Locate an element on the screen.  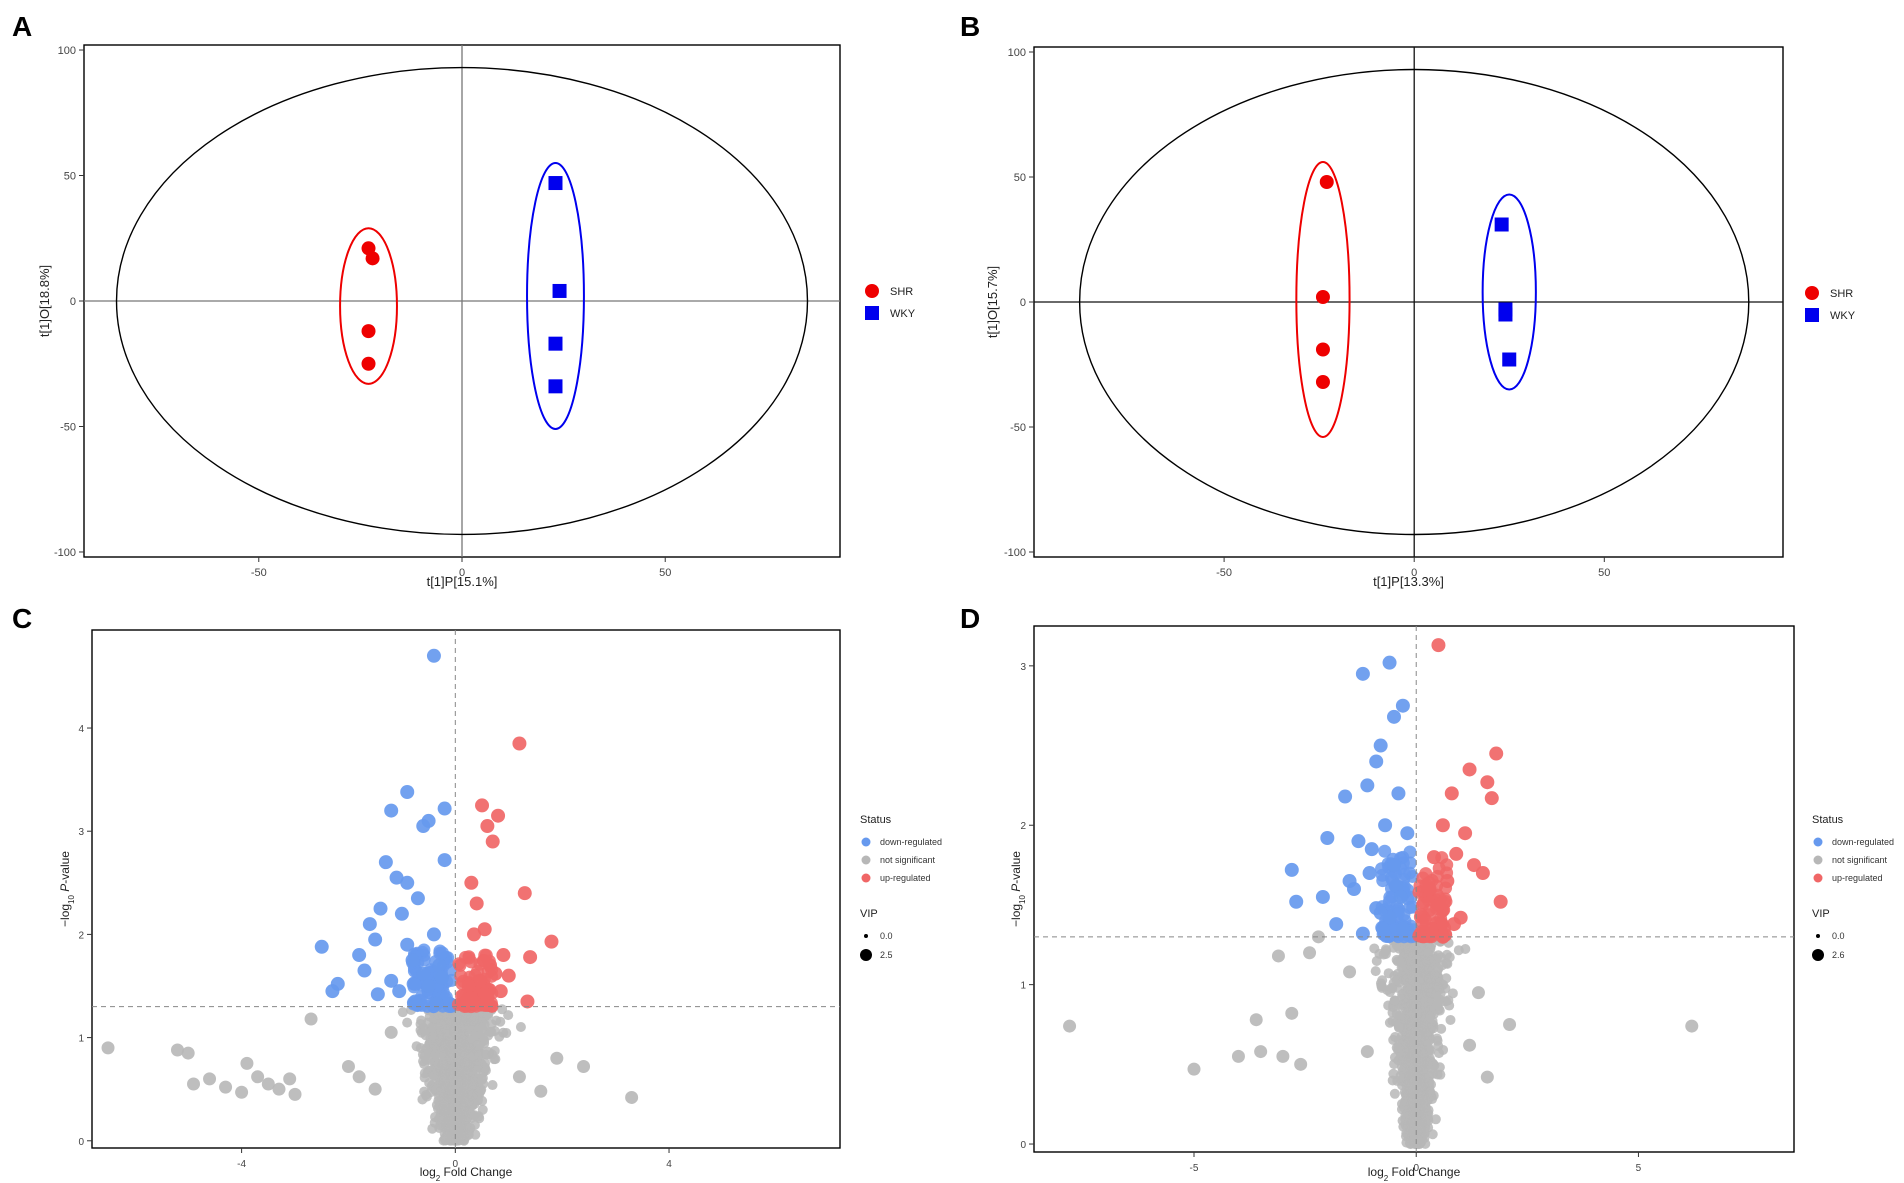
y-tick-label: 4 is located at coordinates (81, 729).